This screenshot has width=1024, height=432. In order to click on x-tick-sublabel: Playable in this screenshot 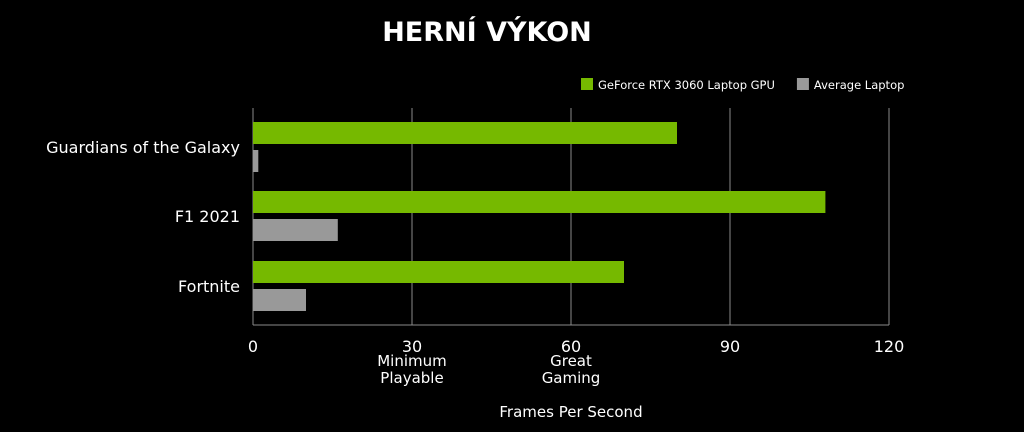, I will do `click(411, 378)`.